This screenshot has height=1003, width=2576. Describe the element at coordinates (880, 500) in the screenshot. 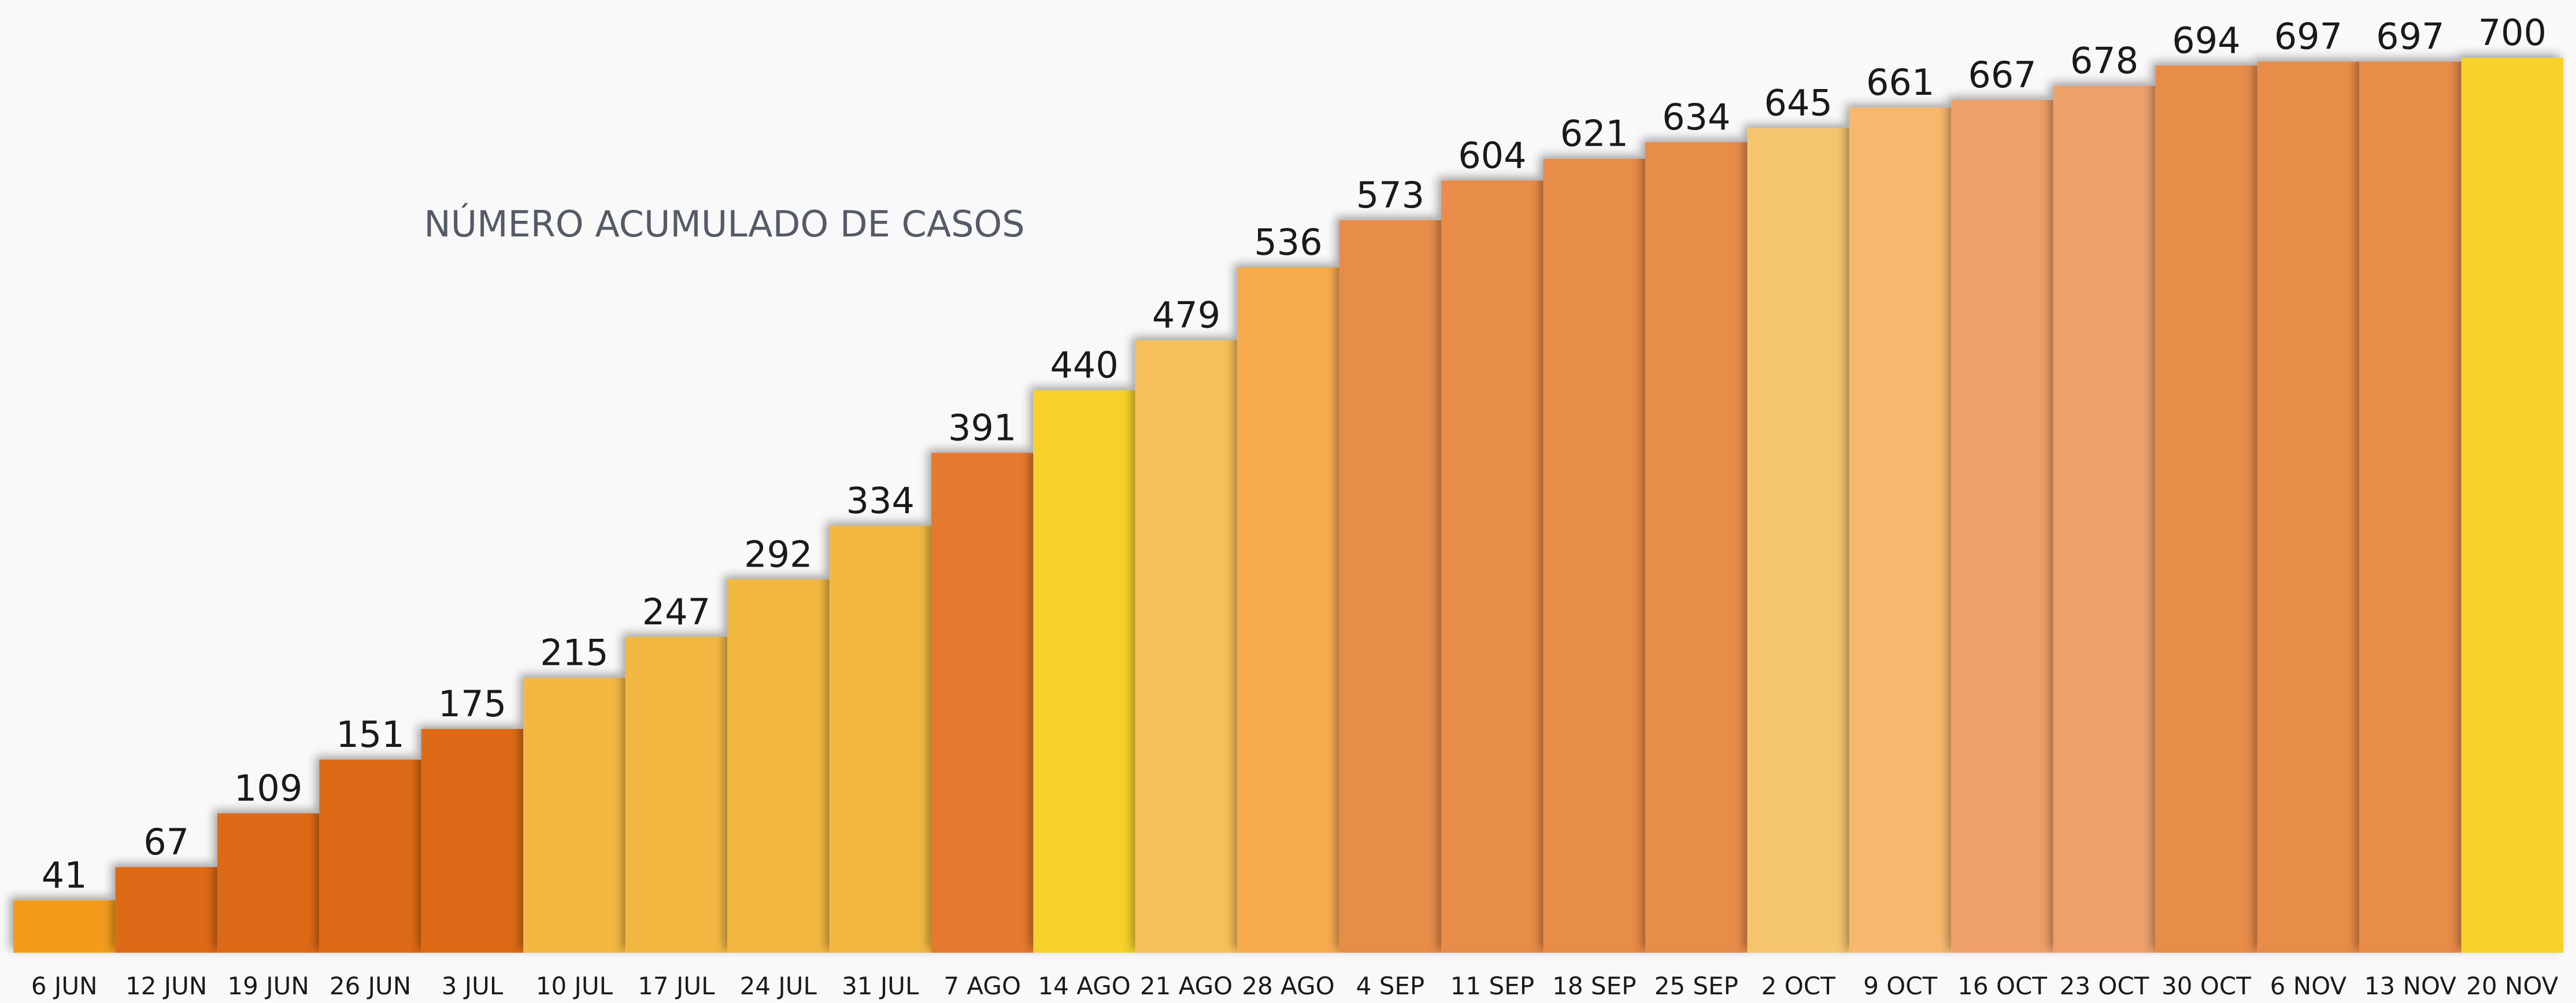

I see `data-label: 334` at that location.